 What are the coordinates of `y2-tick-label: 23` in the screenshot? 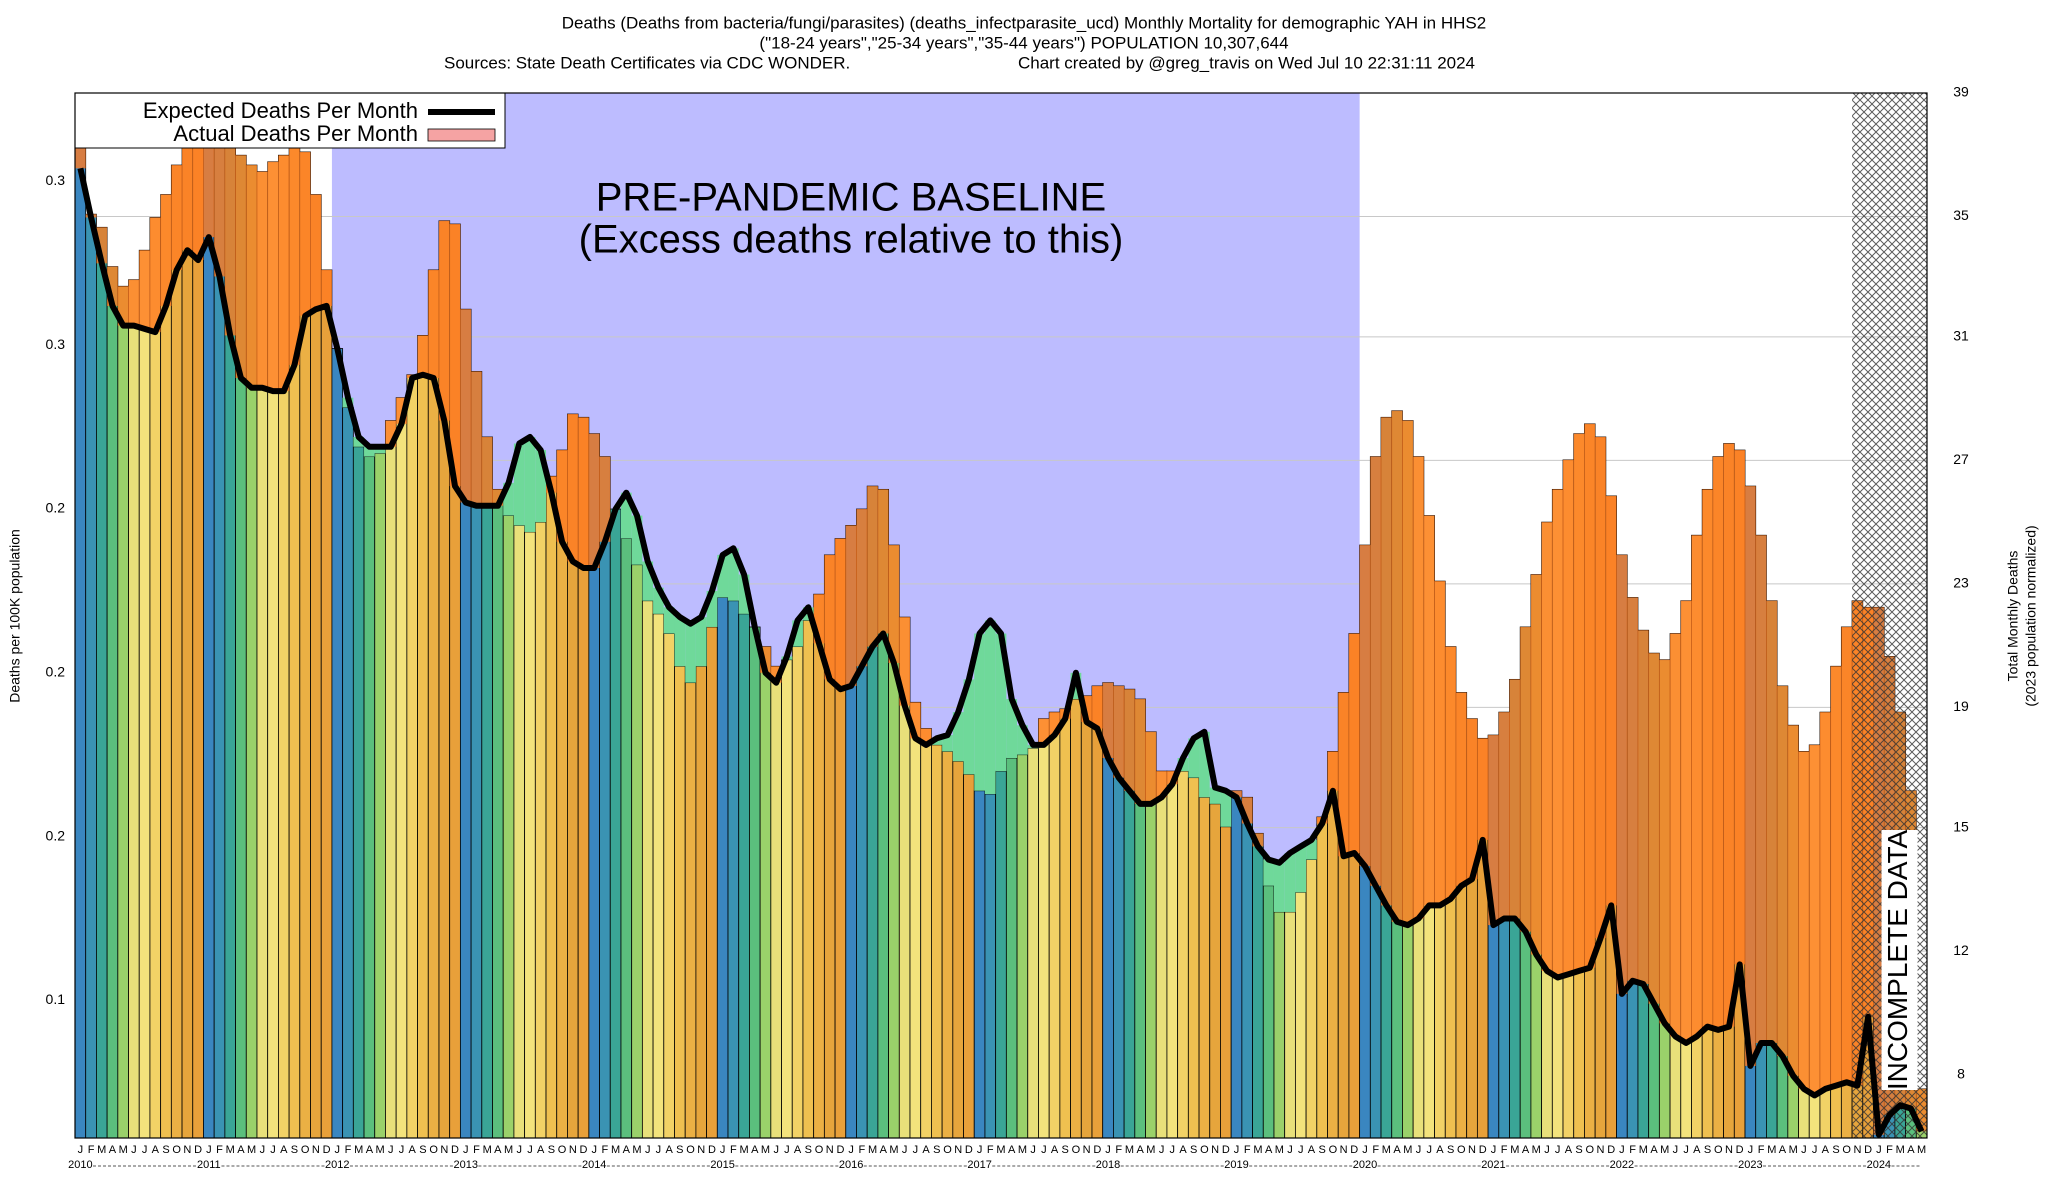 It's located at (1961, 583).